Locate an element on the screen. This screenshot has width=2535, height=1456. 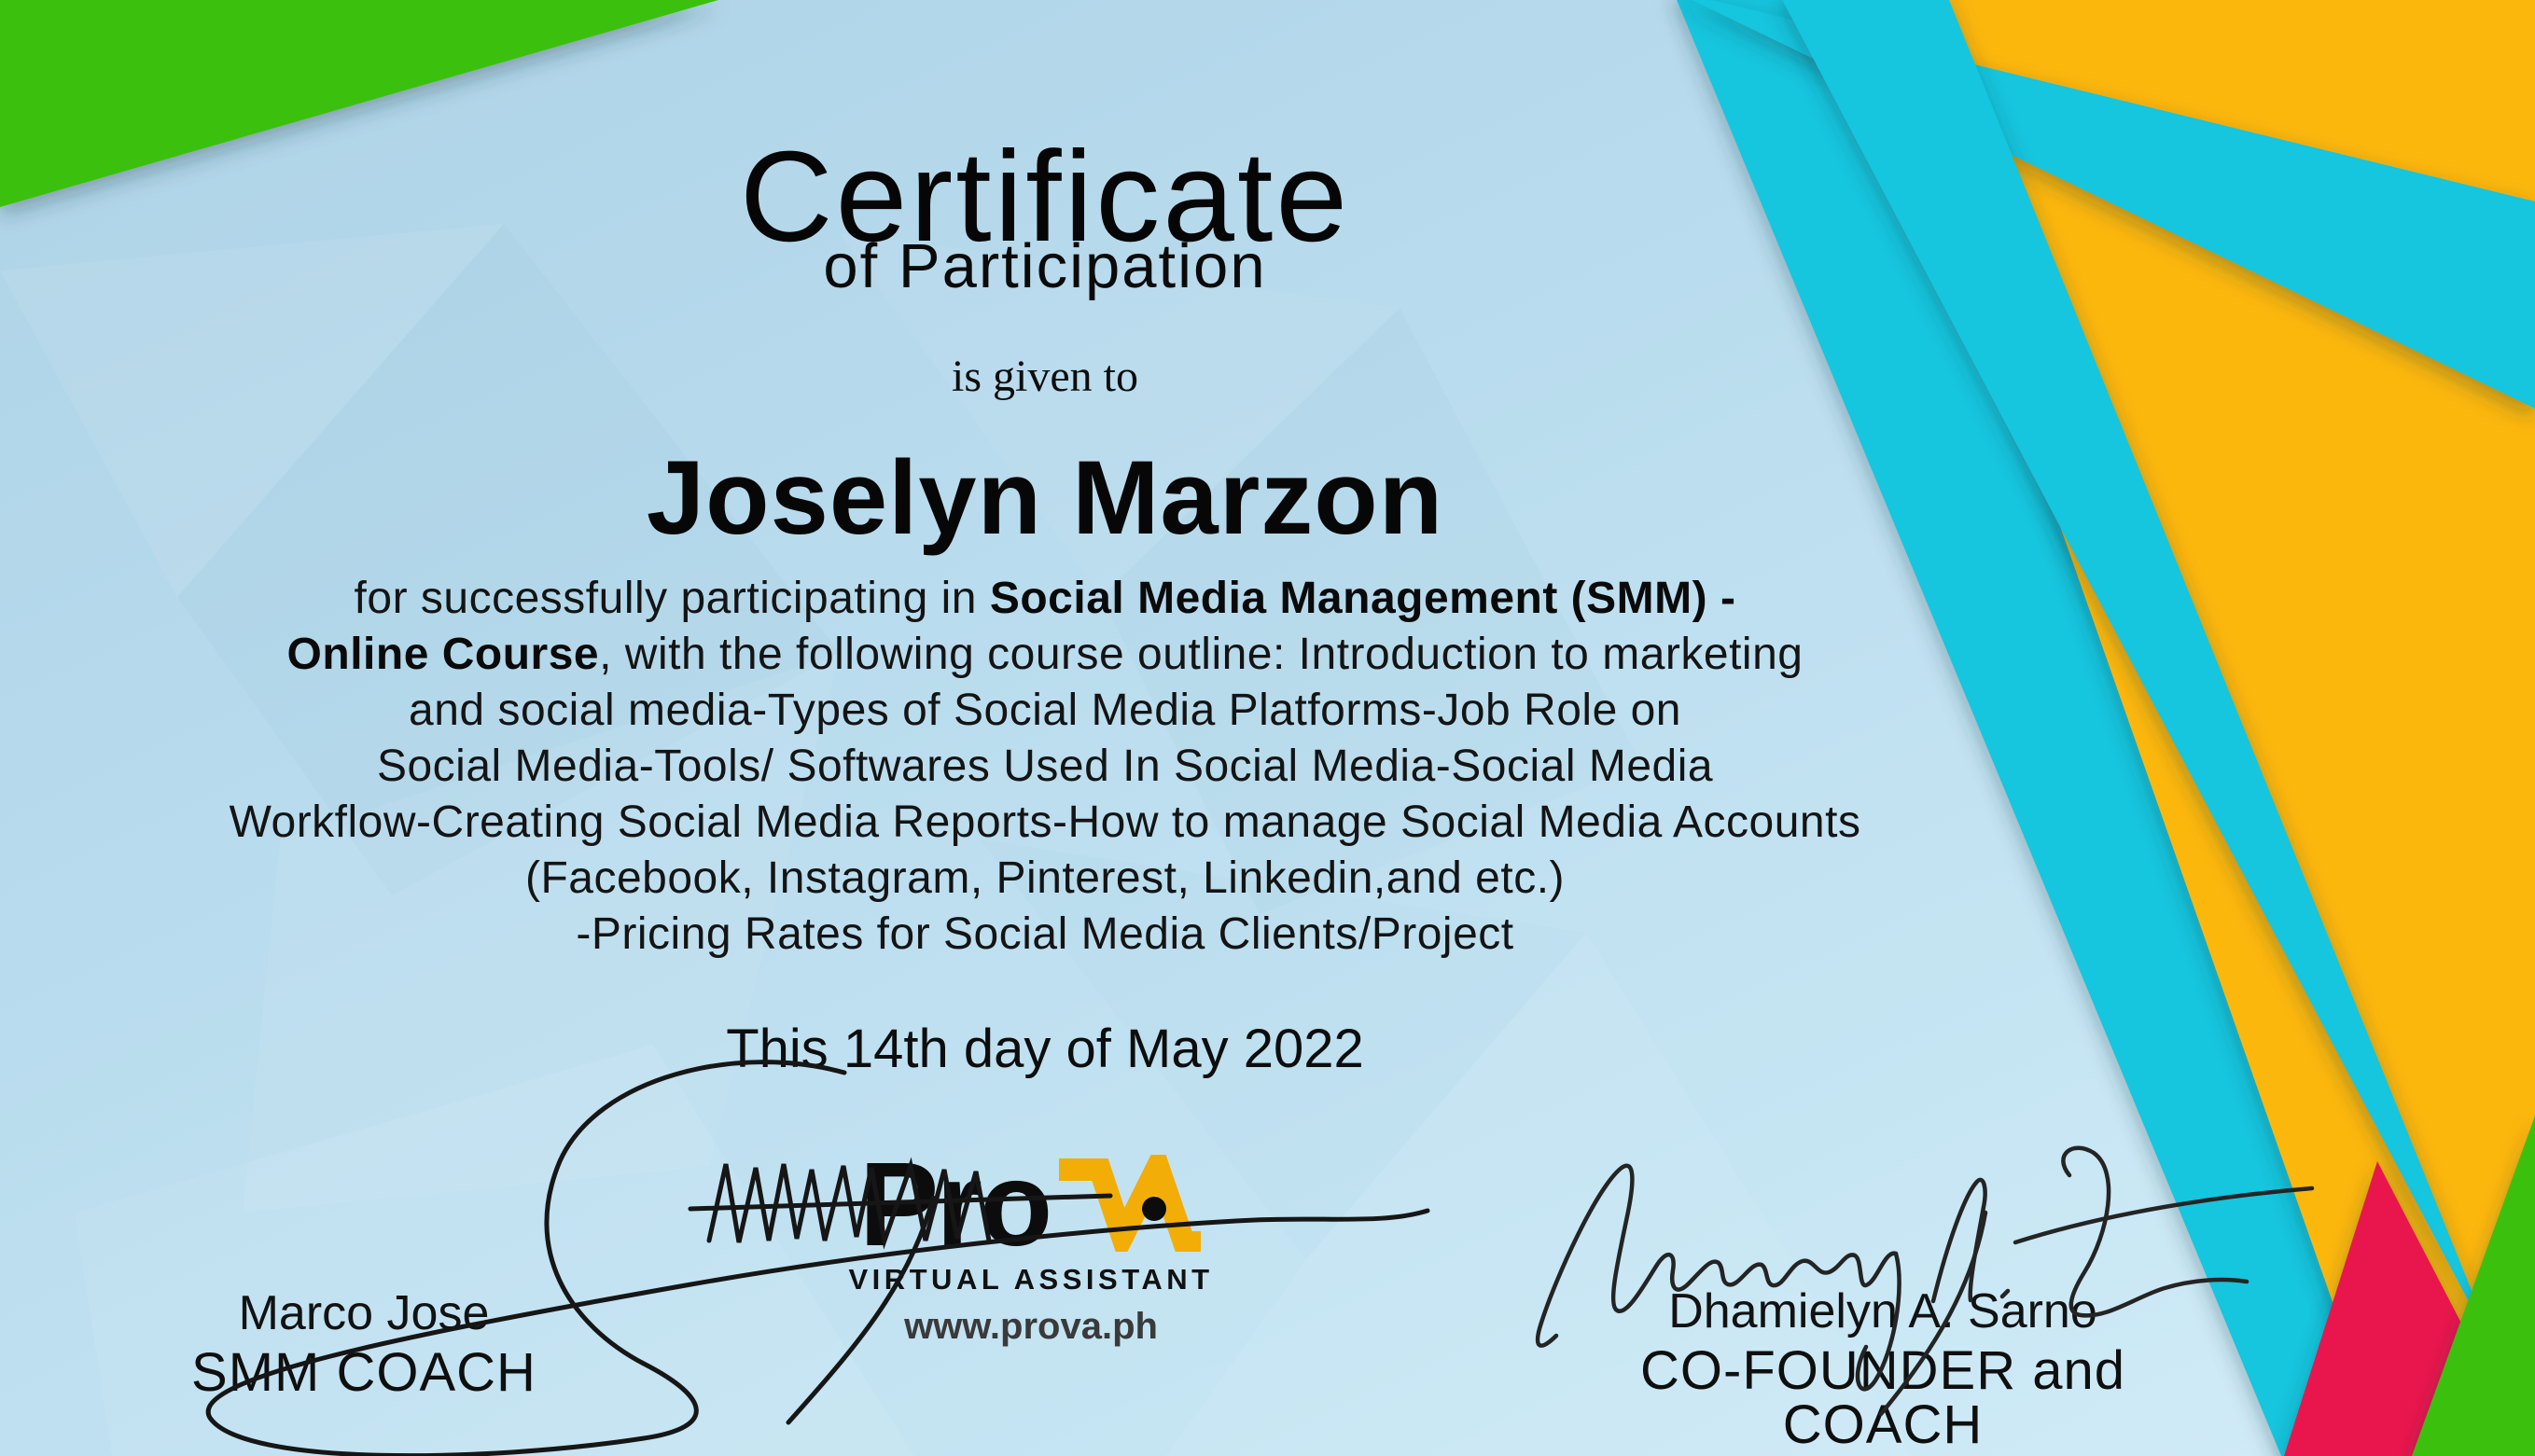
triangle-red-bottomright is located at coordinates (2407, 1308).